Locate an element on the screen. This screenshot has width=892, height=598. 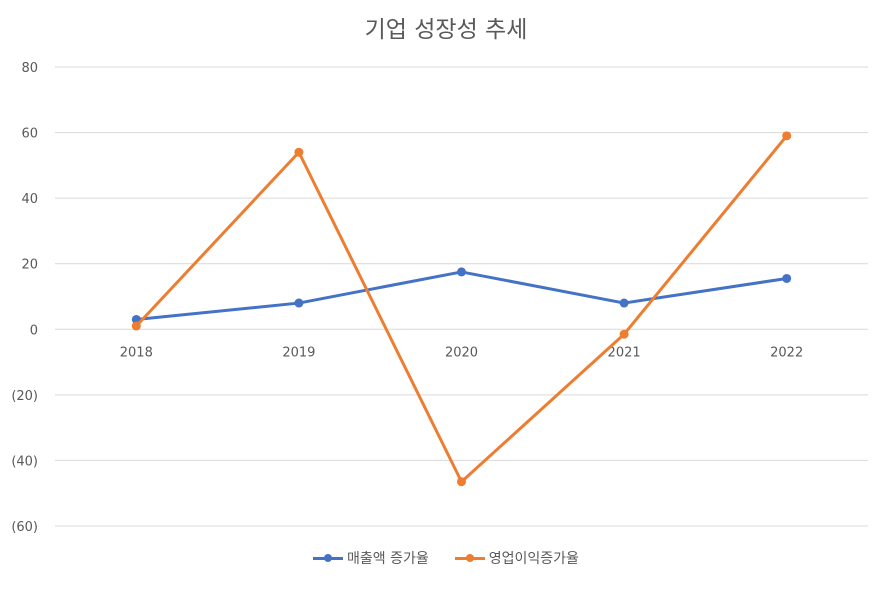
y-tick-label-4: 0 is located at coordinates (34, 330).